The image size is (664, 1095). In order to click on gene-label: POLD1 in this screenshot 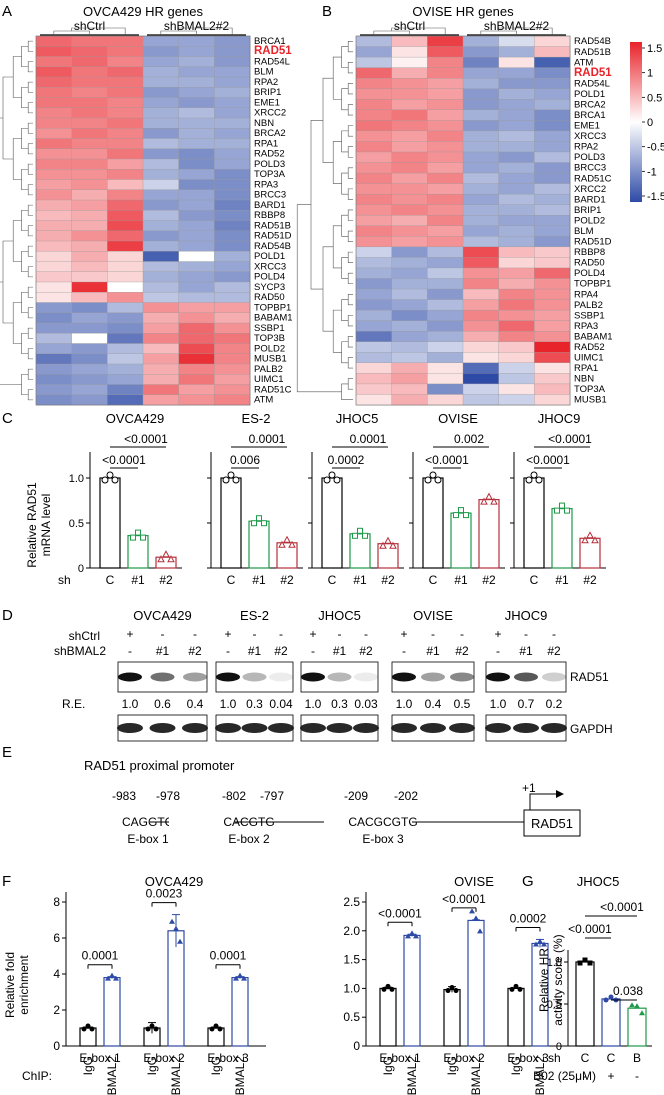, I will do `click(269, 256)`.